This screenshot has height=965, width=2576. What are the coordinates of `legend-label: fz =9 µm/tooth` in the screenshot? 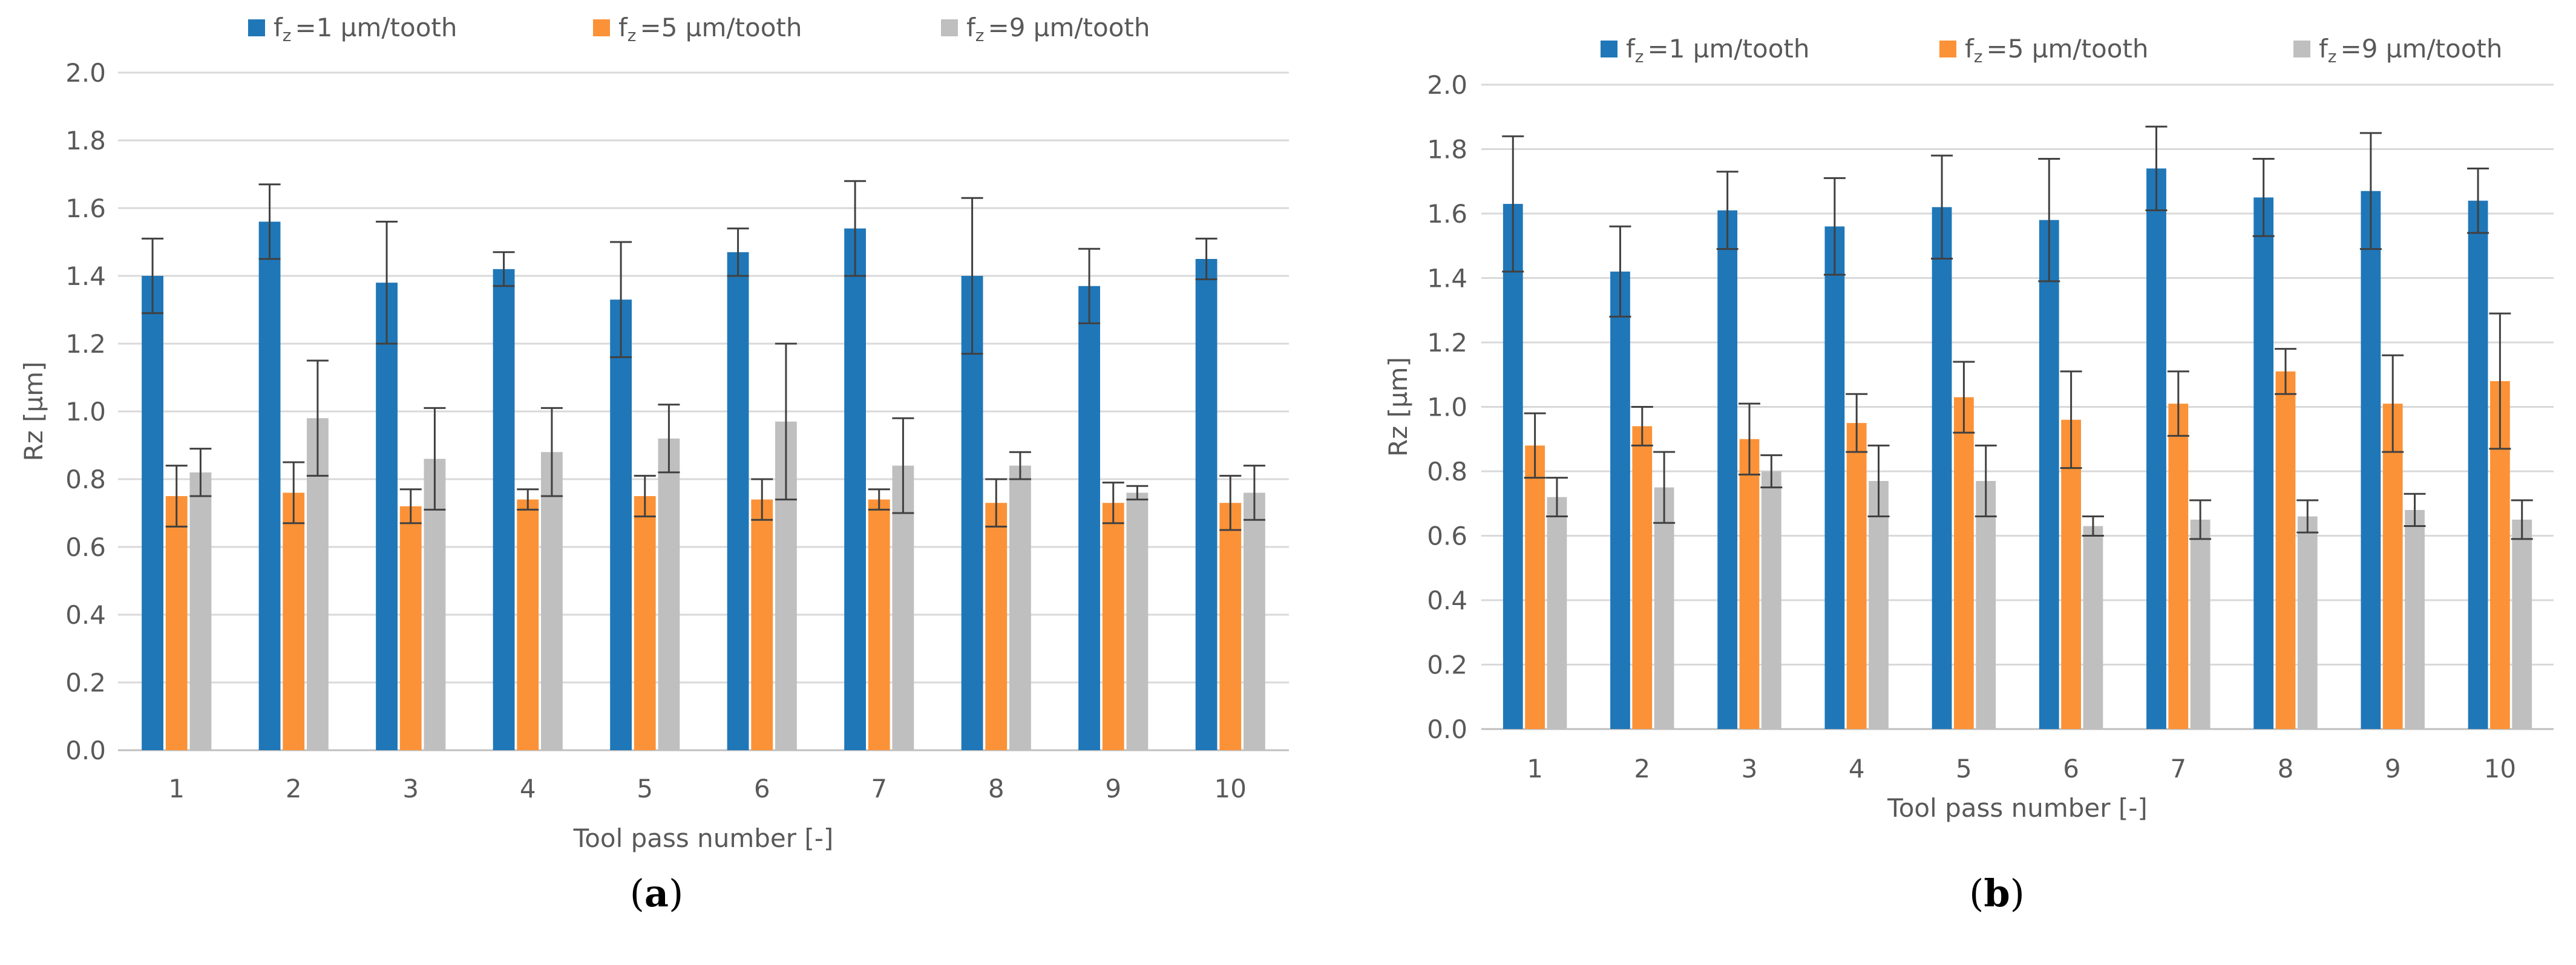 It's located at (2411, 51).